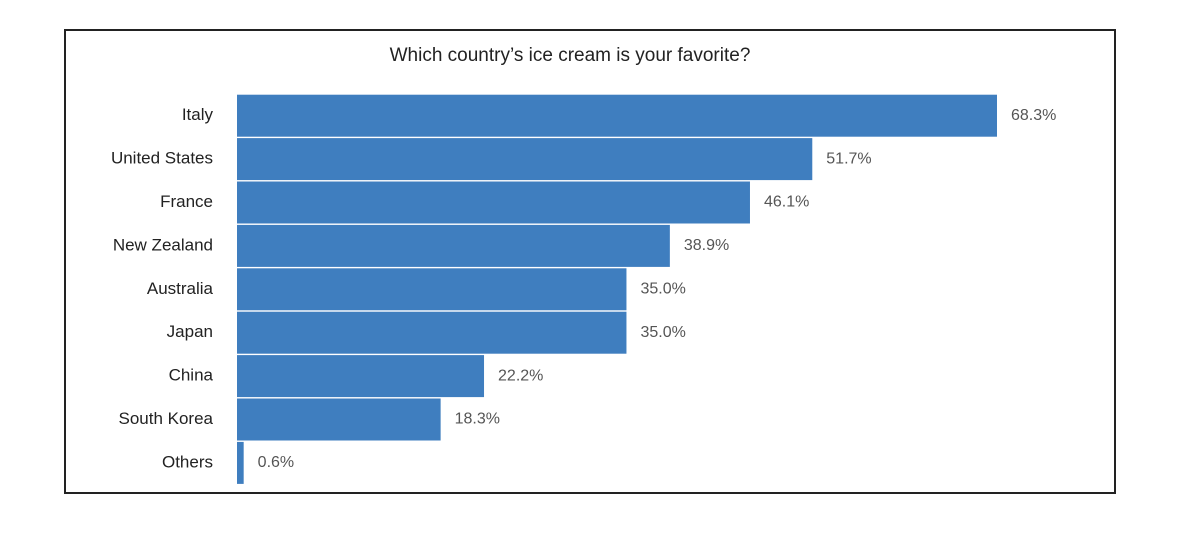 The image size is (1200, 537). What do you see at coordinates (477, 419) in the screenshot?
I see `data-label: 18.3%` at bounding box center [477, 419].